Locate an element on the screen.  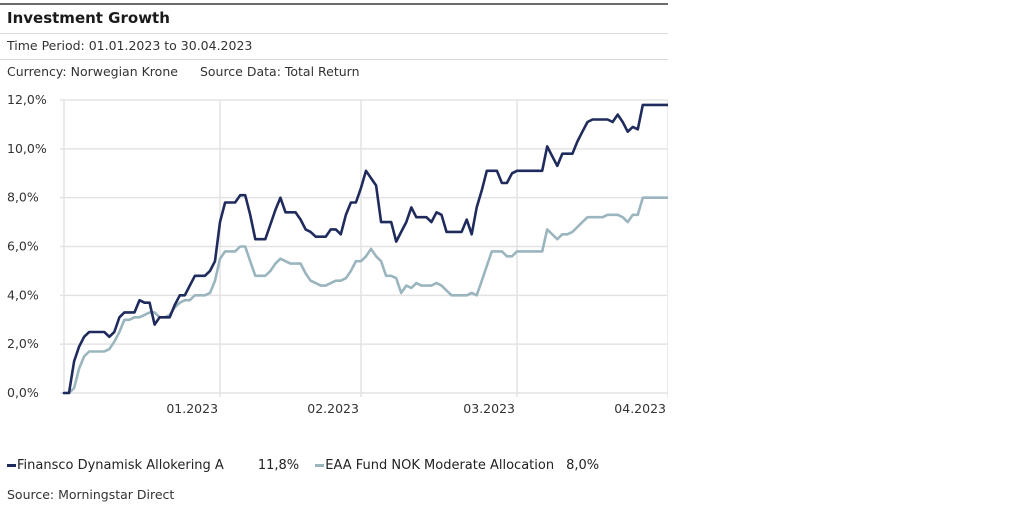
top-rule is located at coordinates (334, 4).